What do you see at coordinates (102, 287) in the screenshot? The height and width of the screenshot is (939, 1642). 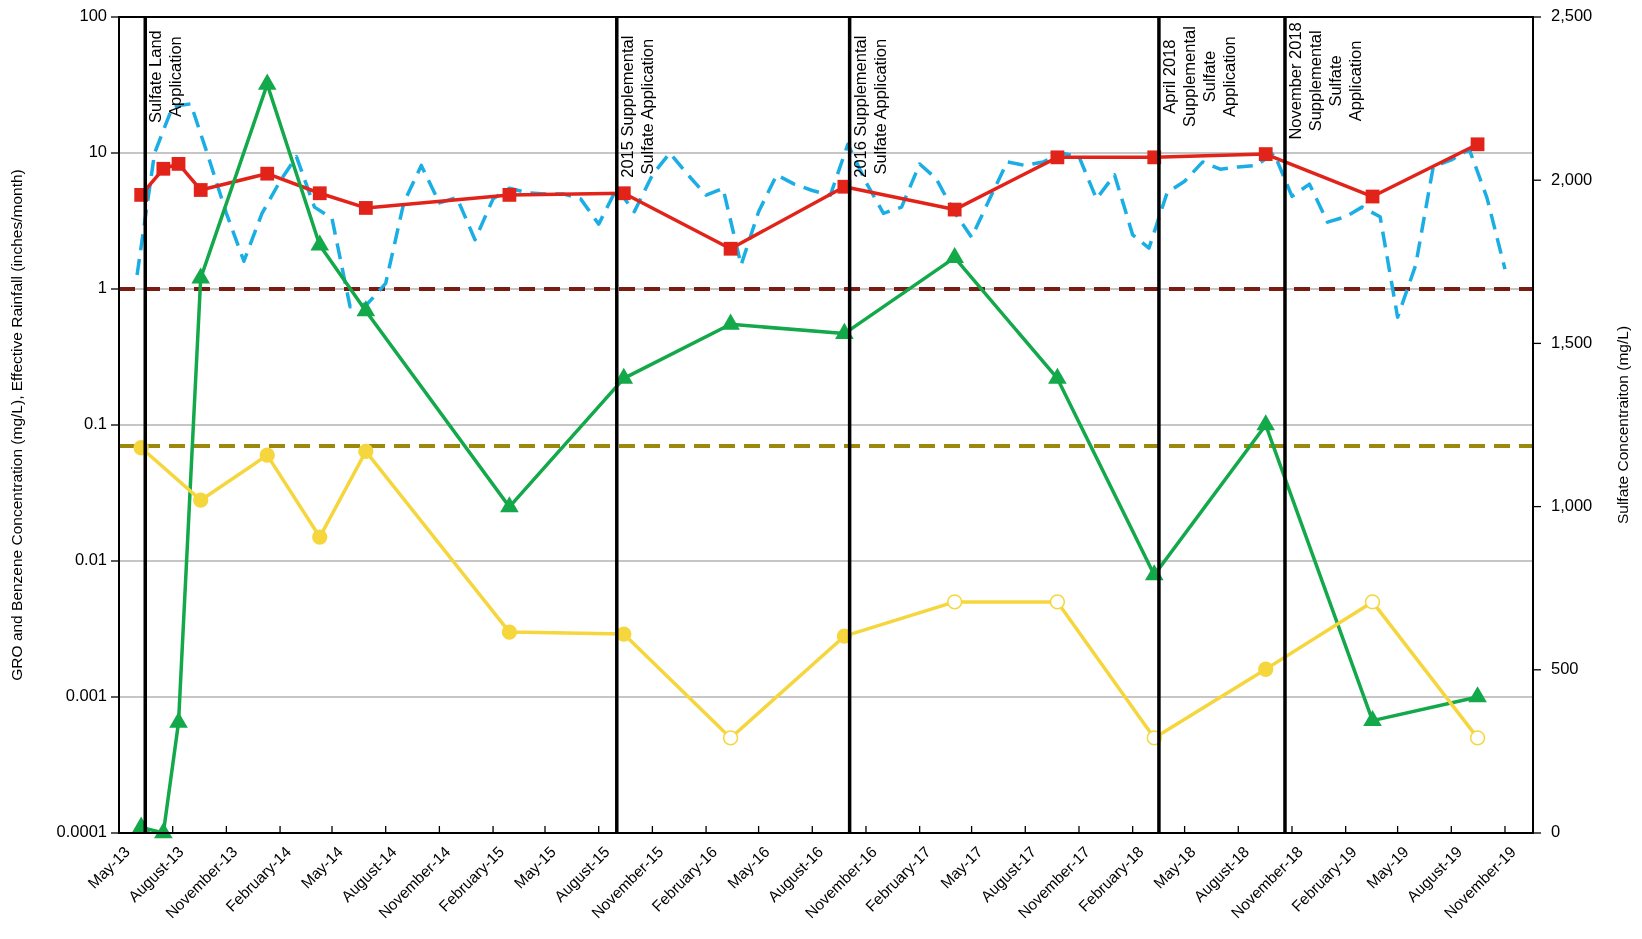 I see `y-tick-label: 1` at bounding box center [102, 287].